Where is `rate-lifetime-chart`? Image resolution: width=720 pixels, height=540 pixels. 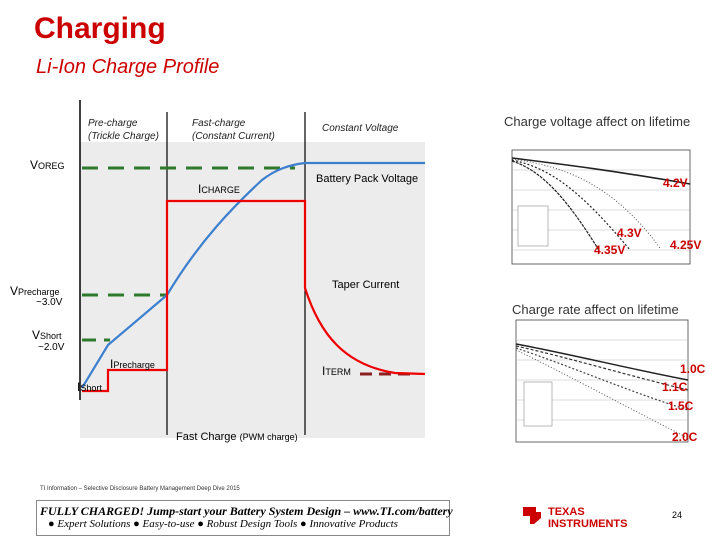
rate-lifetime-chart is located at coordinates (602, 381).